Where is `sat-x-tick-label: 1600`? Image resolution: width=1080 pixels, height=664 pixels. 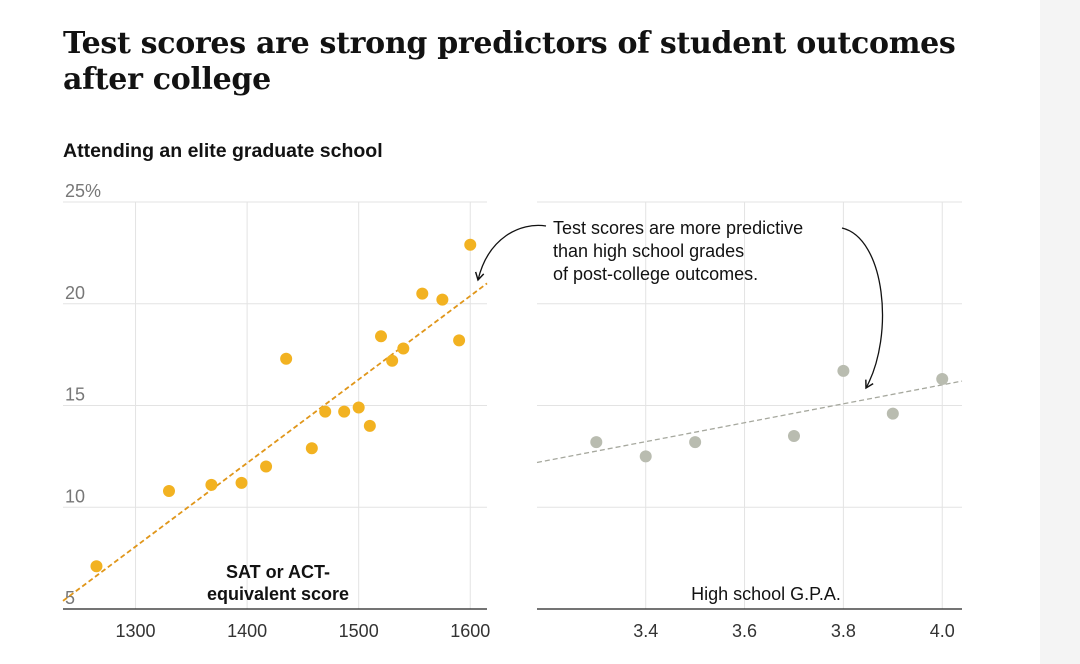 sat-x-tick-label: 1600 is located at coordinates (470, 631).